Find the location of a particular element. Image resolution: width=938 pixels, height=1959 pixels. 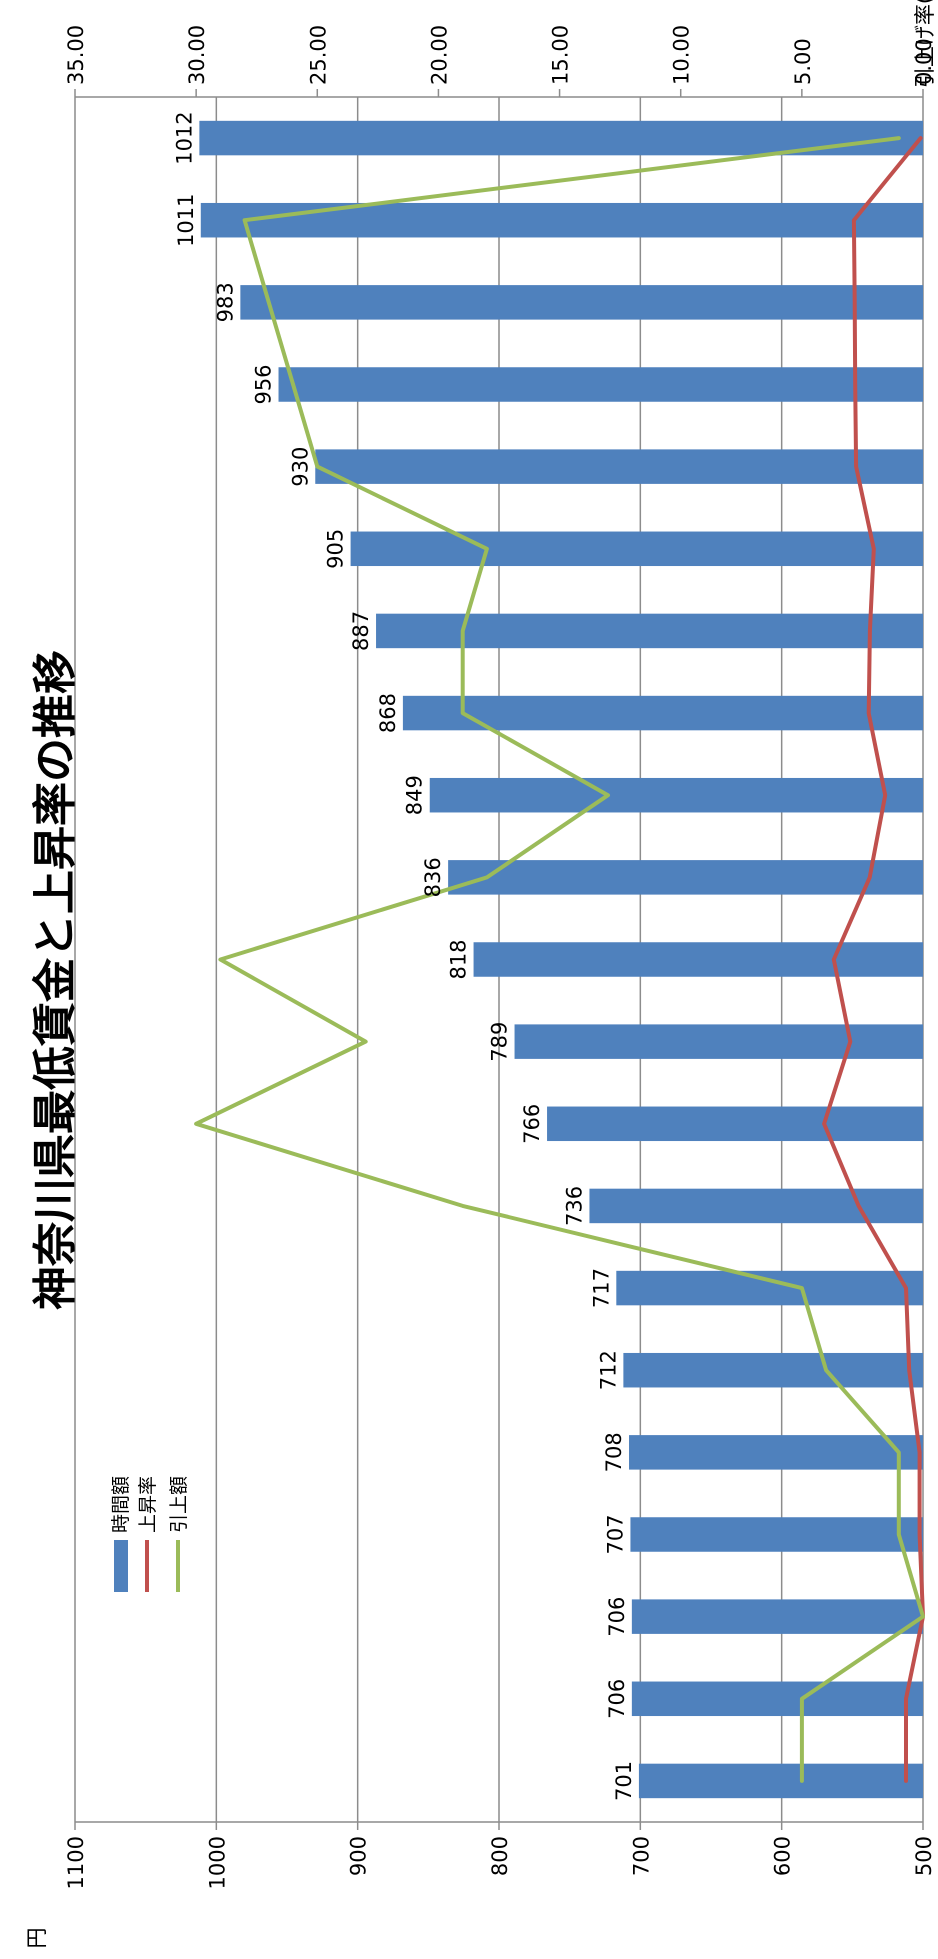

right-axis-tick-label: 35.00 is located at coordinates (76, 55).